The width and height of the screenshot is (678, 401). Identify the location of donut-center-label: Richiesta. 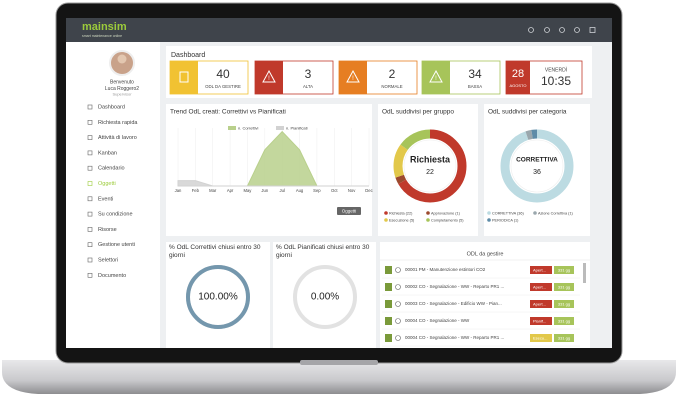
(430, 159).